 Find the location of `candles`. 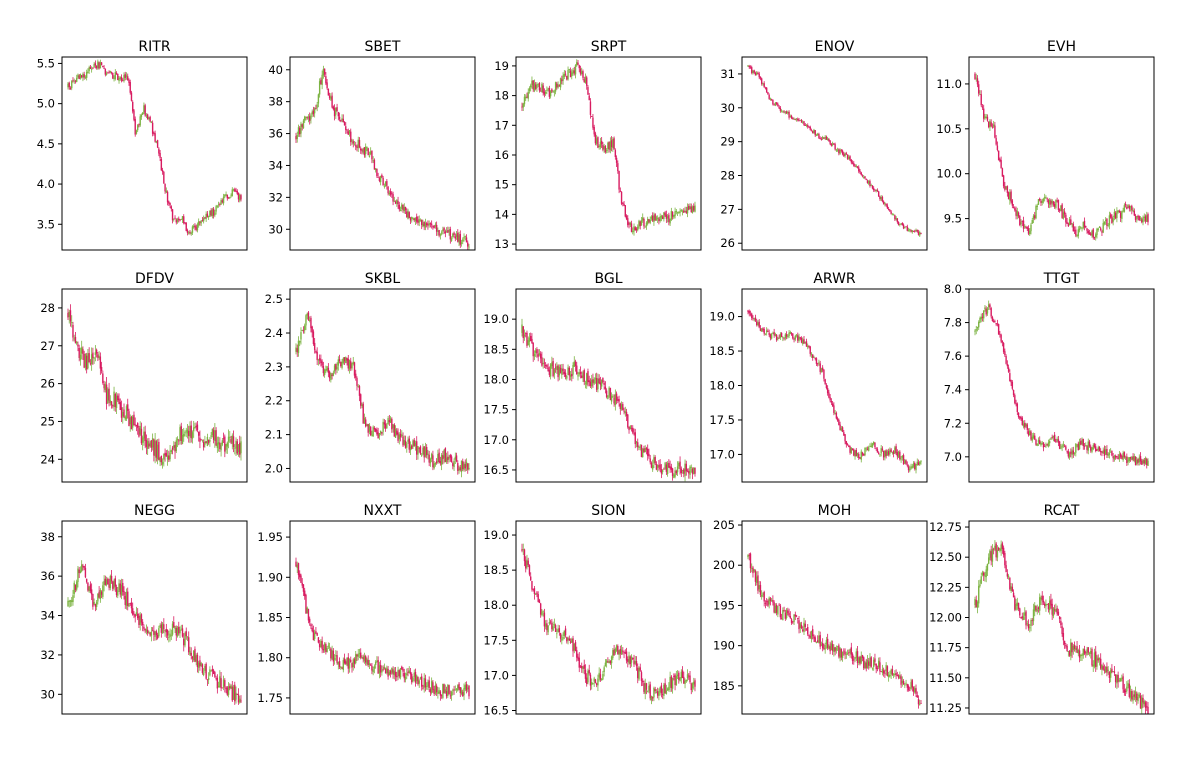

candles is located at coordinates (1061, 627).